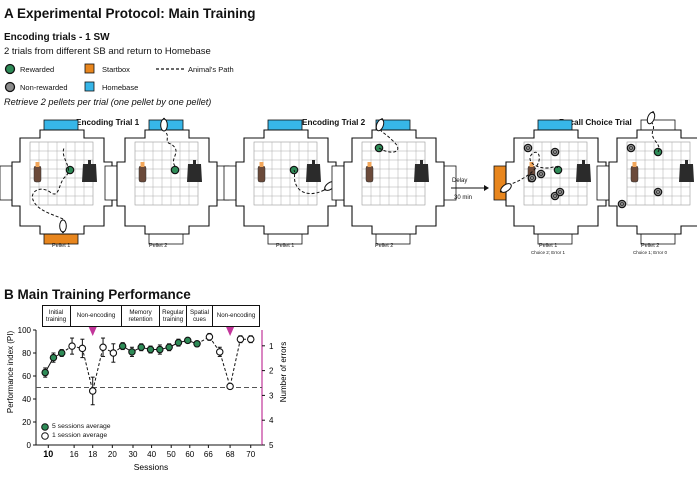  What do you see at coordinates (394, 180) in the screenshot?
I see `maze-encoding2-pellet2` at bounding box center [394, 180].